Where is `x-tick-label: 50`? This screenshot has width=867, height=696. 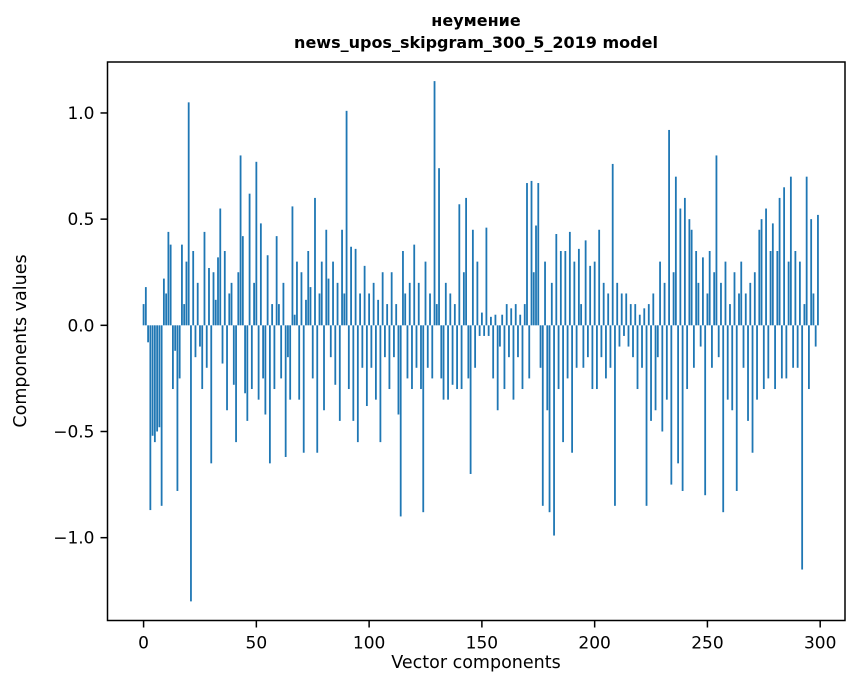 x-tick-label: 50 is located at coordinates (257, 644).